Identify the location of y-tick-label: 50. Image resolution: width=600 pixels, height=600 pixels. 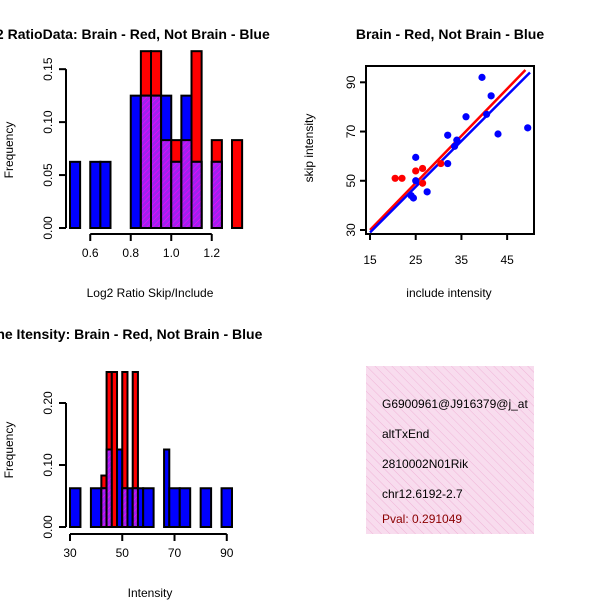
(351, 181).